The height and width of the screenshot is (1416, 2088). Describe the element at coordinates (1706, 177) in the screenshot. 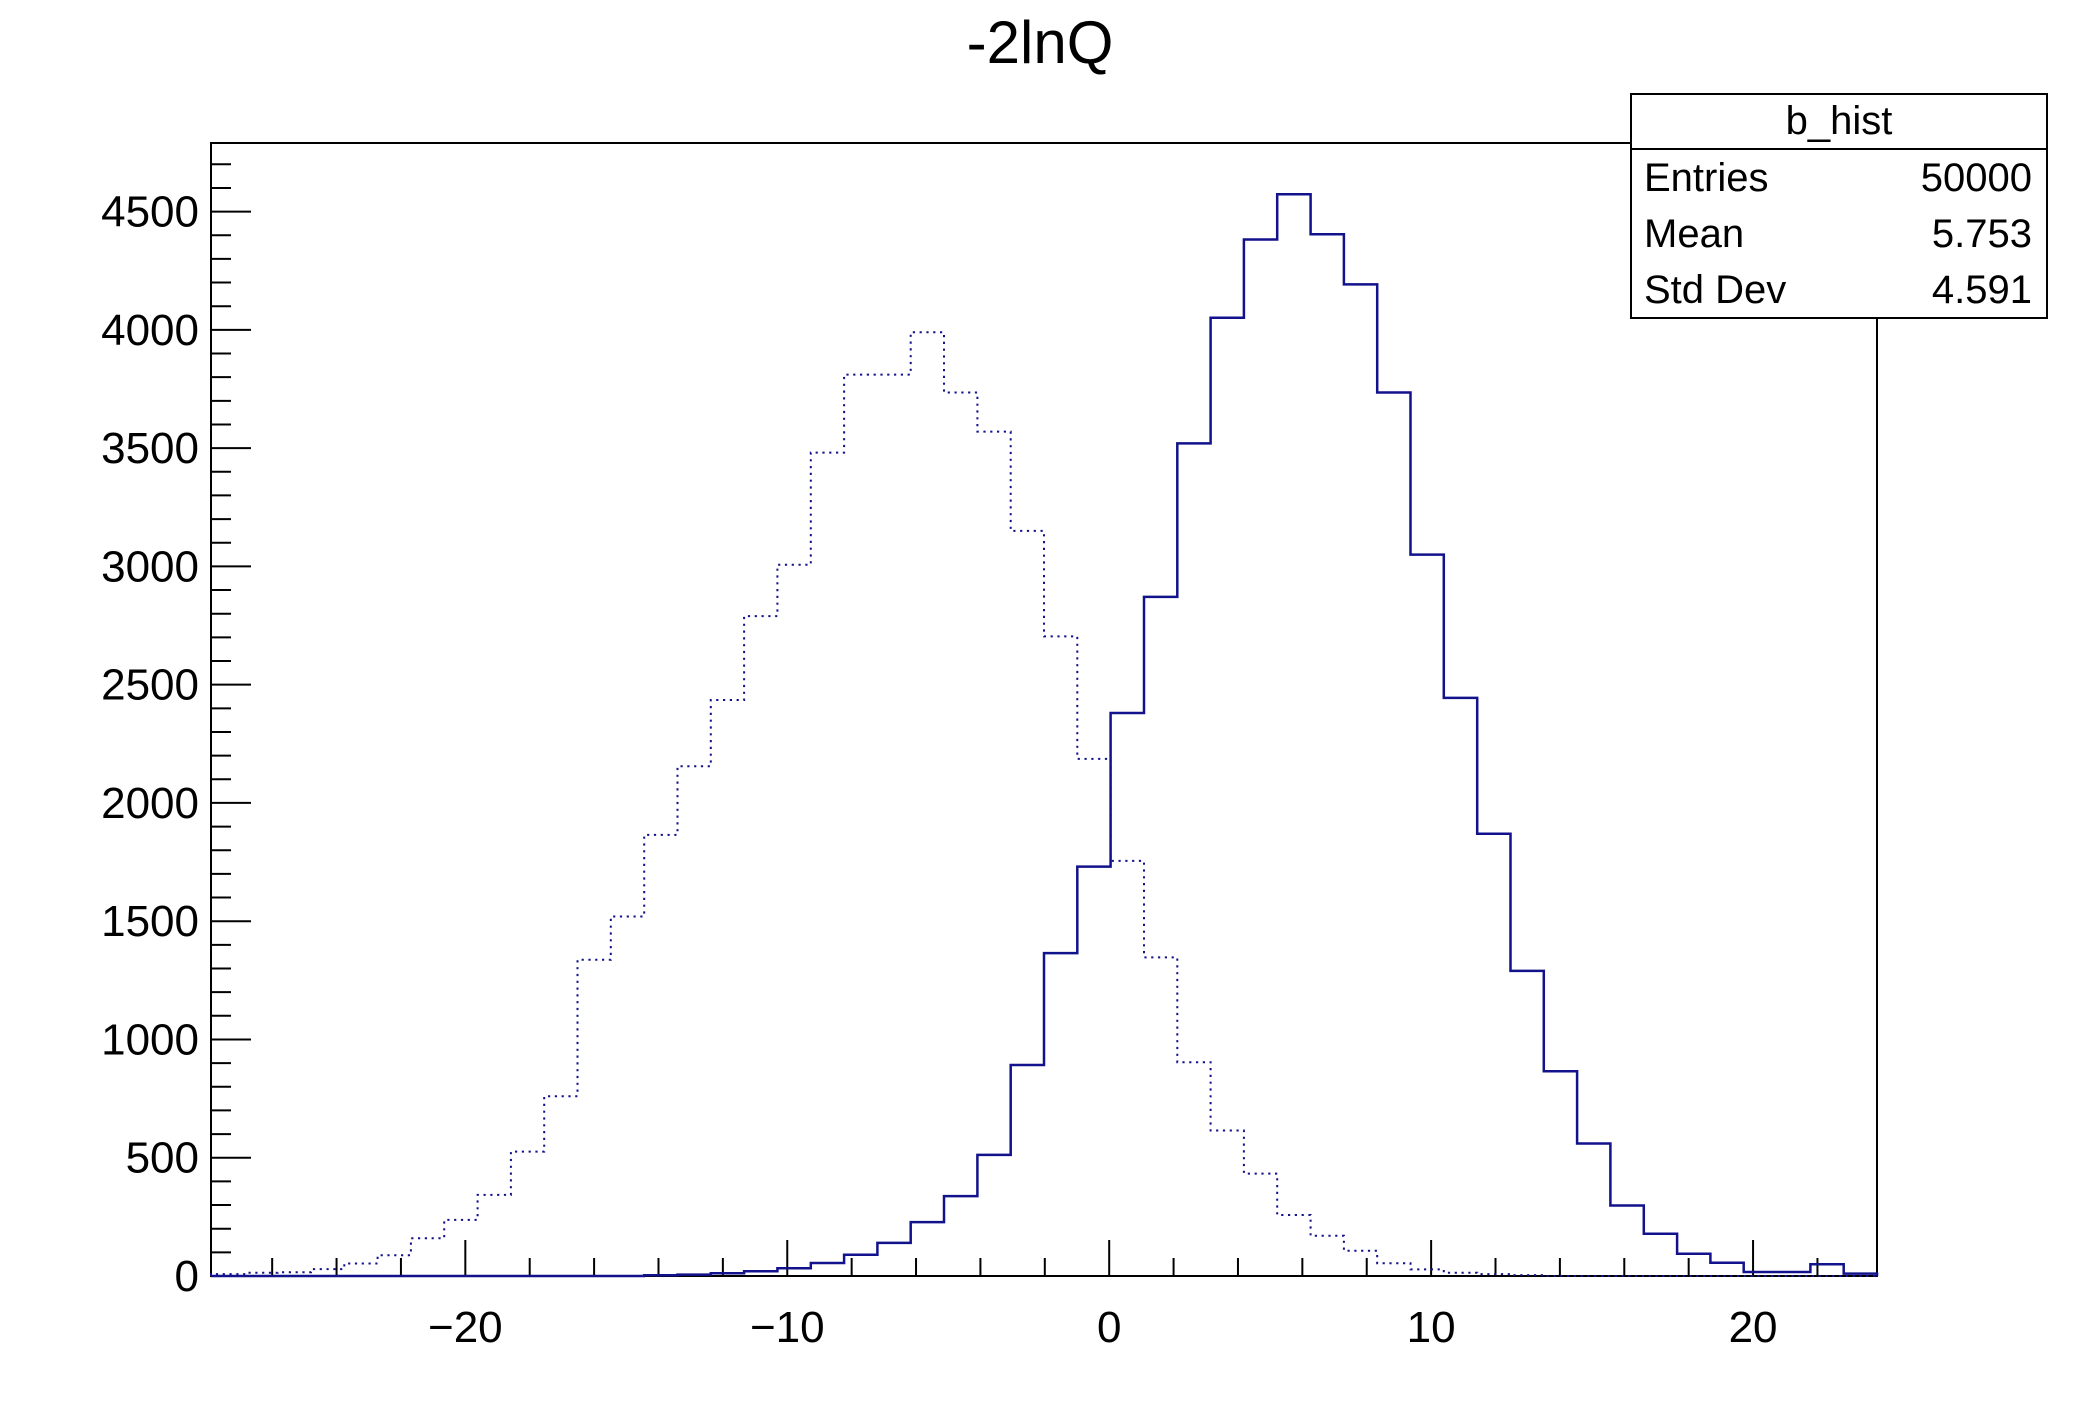

I see `stats-entries-label: Entries` at that location.